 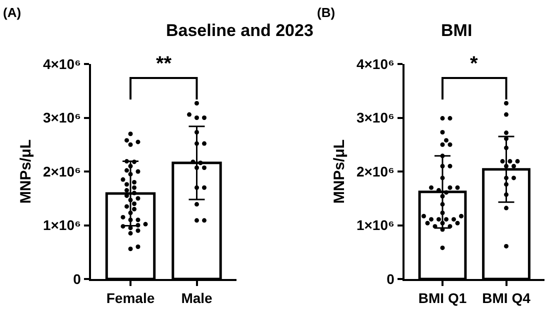 What do you see at coordinates (456, 30) in the screenshot?
I see `chart-title: BMI` at bounding box center [456, 30].